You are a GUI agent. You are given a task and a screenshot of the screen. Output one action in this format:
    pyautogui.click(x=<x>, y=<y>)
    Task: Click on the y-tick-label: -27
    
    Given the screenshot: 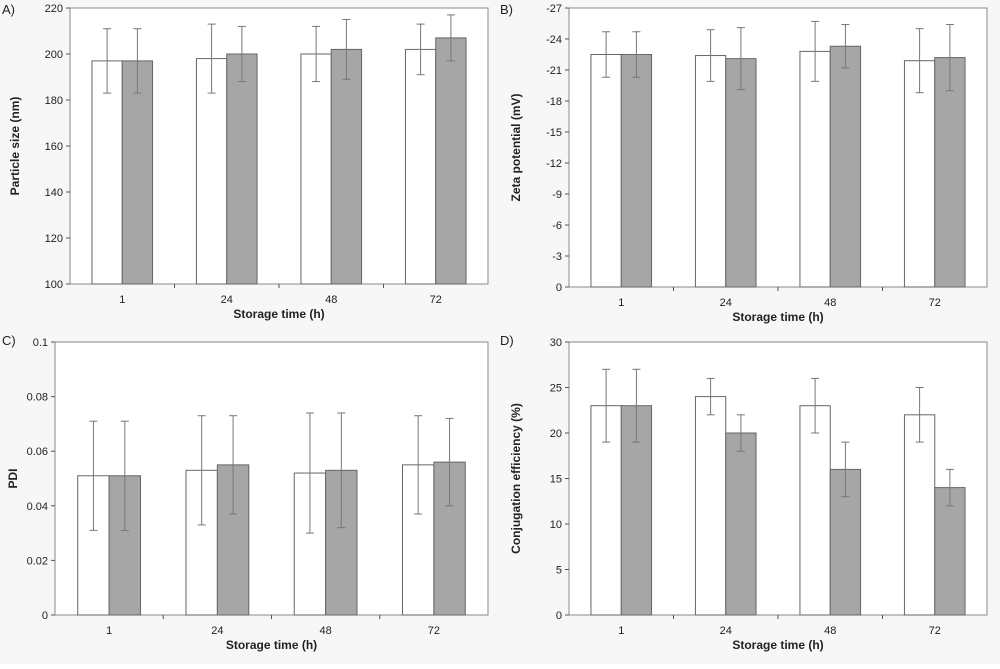 What is the action you would take?
    pyautogui.click(x=554, y=9)
    